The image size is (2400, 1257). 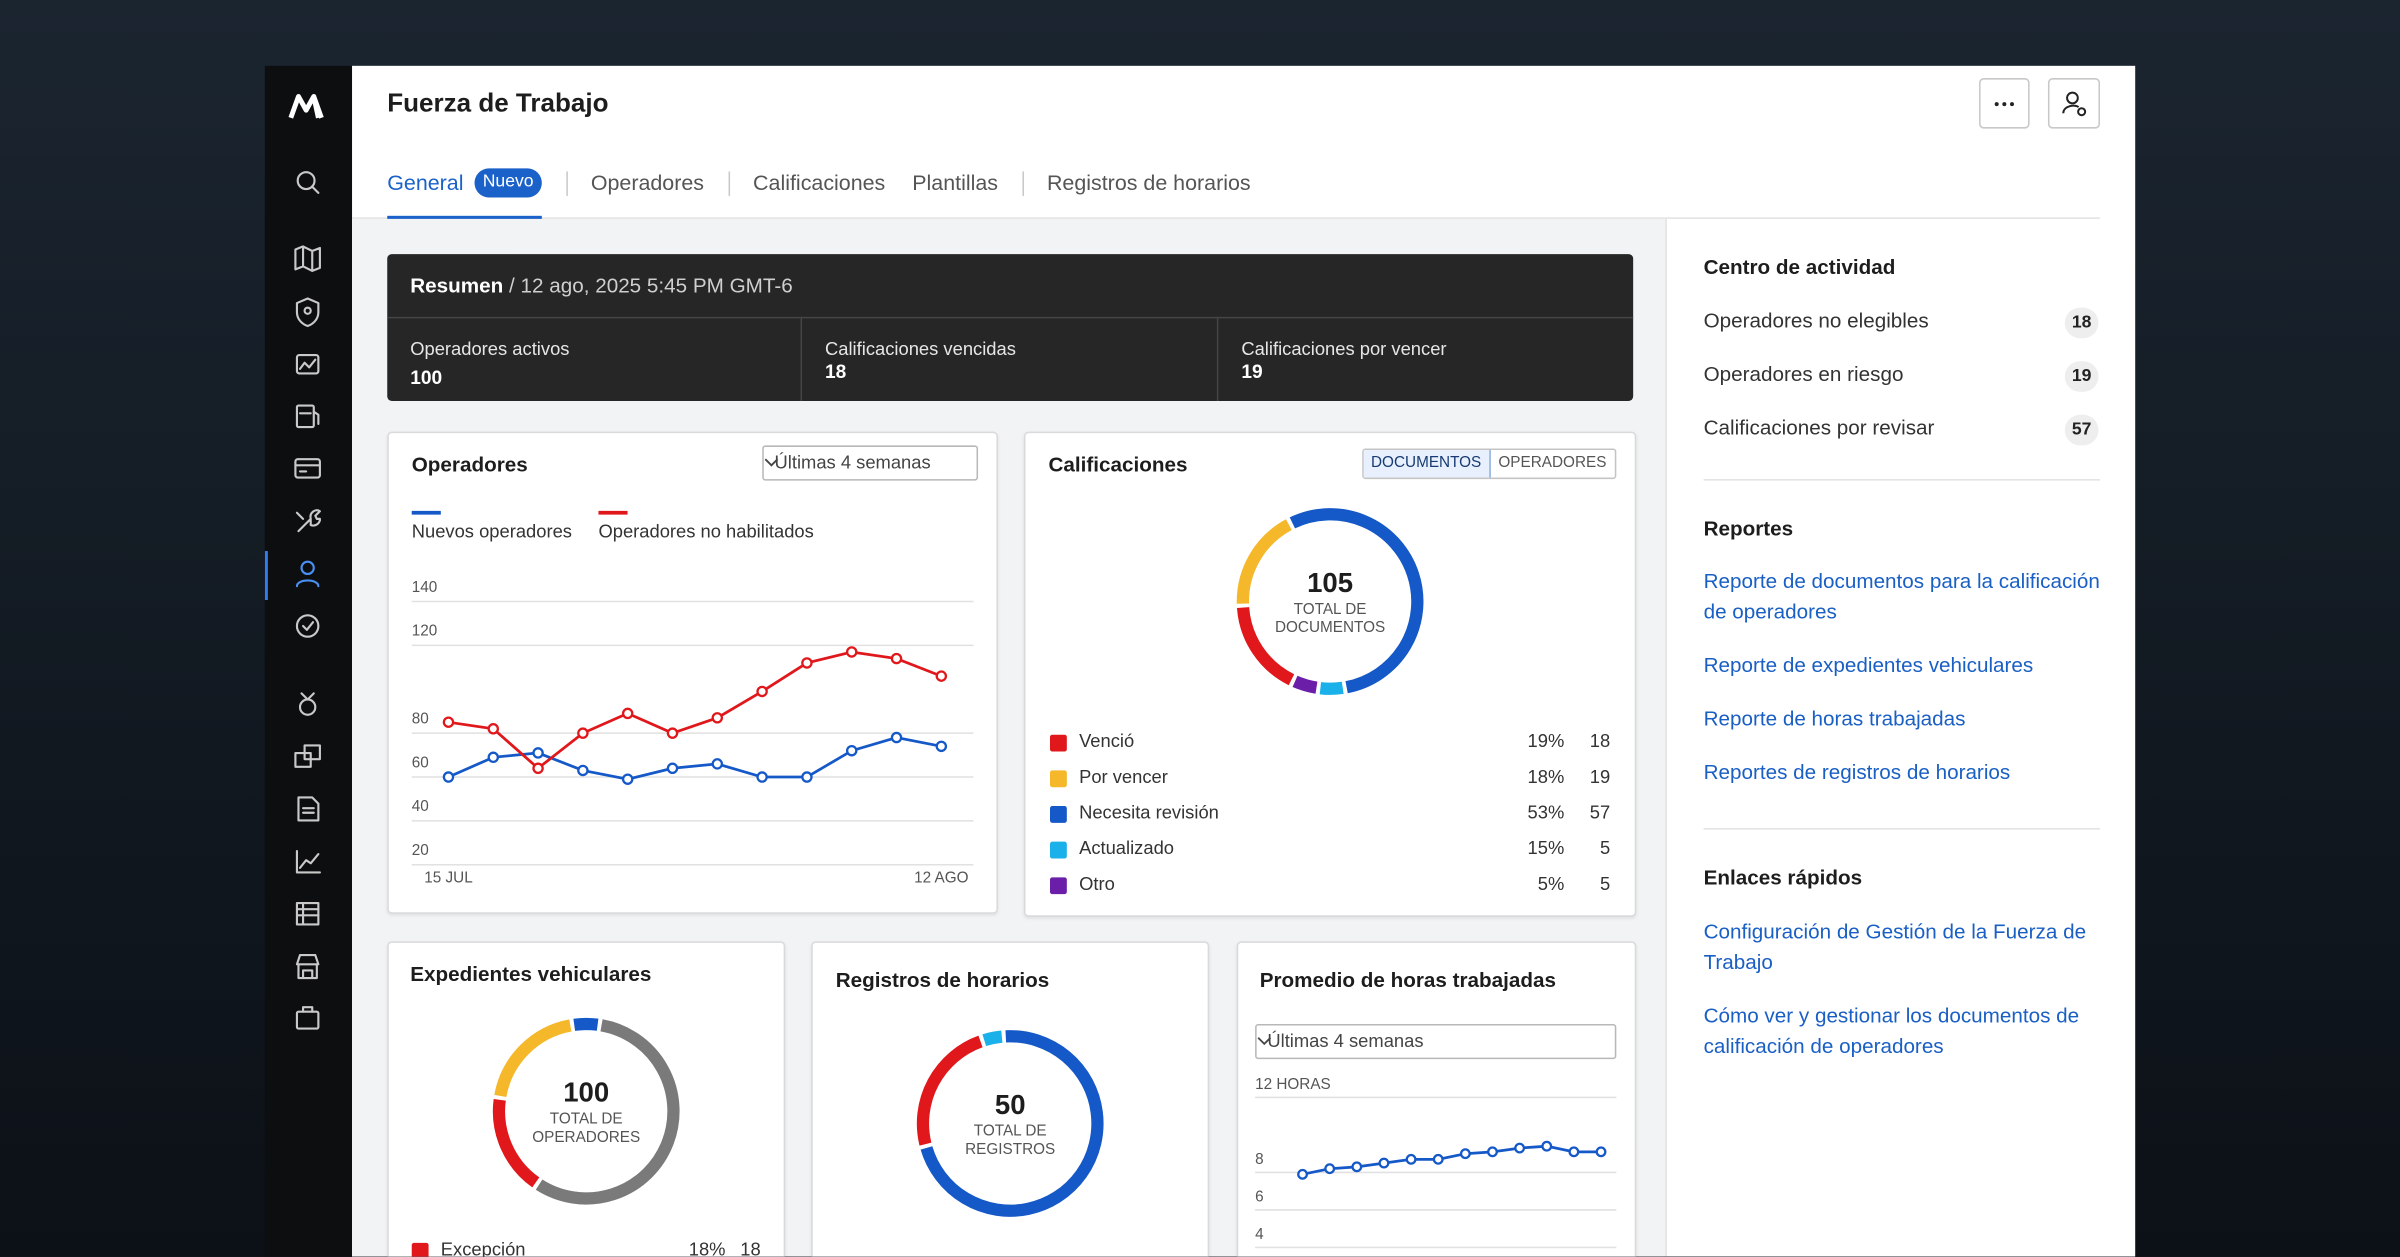 What do you see at coordinates (457, 285) in the screenshot?
I see `summary-title: Resumen` at bounding box center [457, 285].